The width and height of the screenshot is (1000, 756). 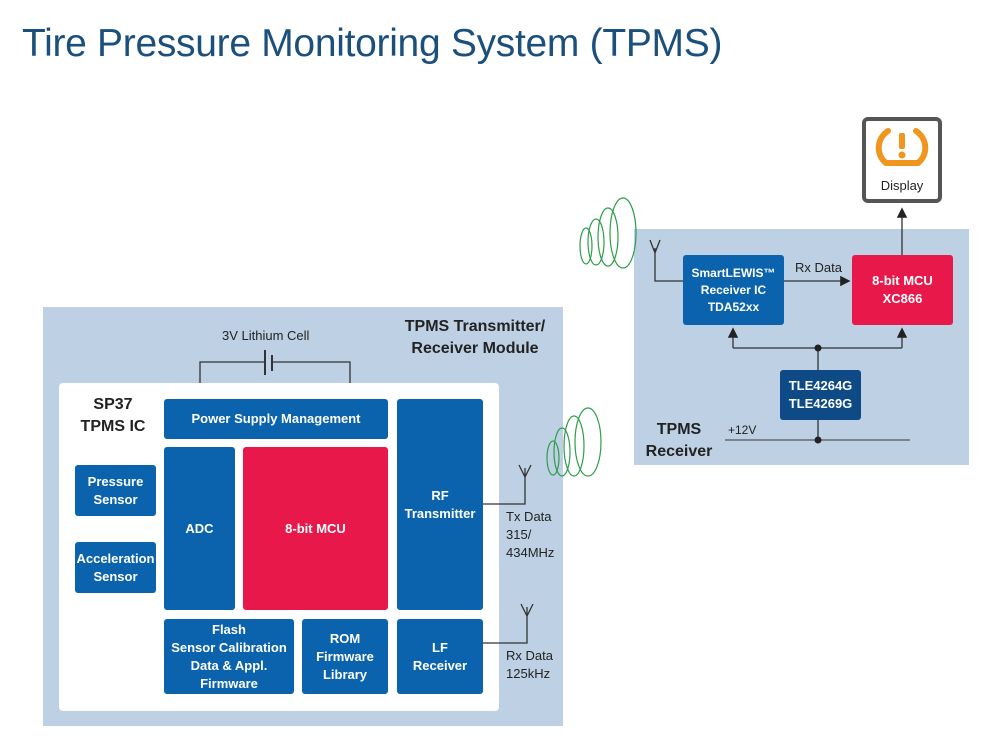 What do you see at coordinates (115, 499) in the screenshot?
I see `pressure-label-line2: Sensor` at bounding box center [115, 499].